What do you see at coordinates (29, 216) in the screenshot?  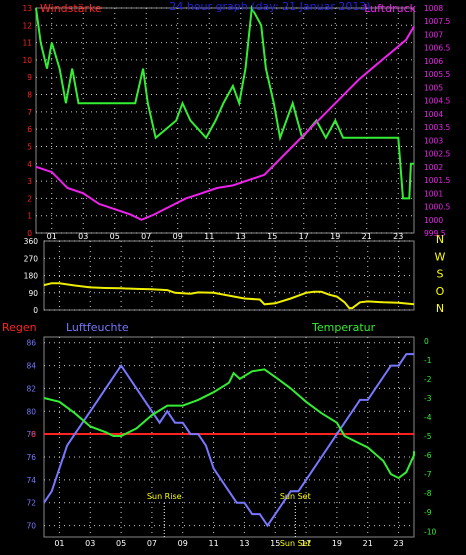 I see `y-tick-label: 1` at bounding box center [29, 216].